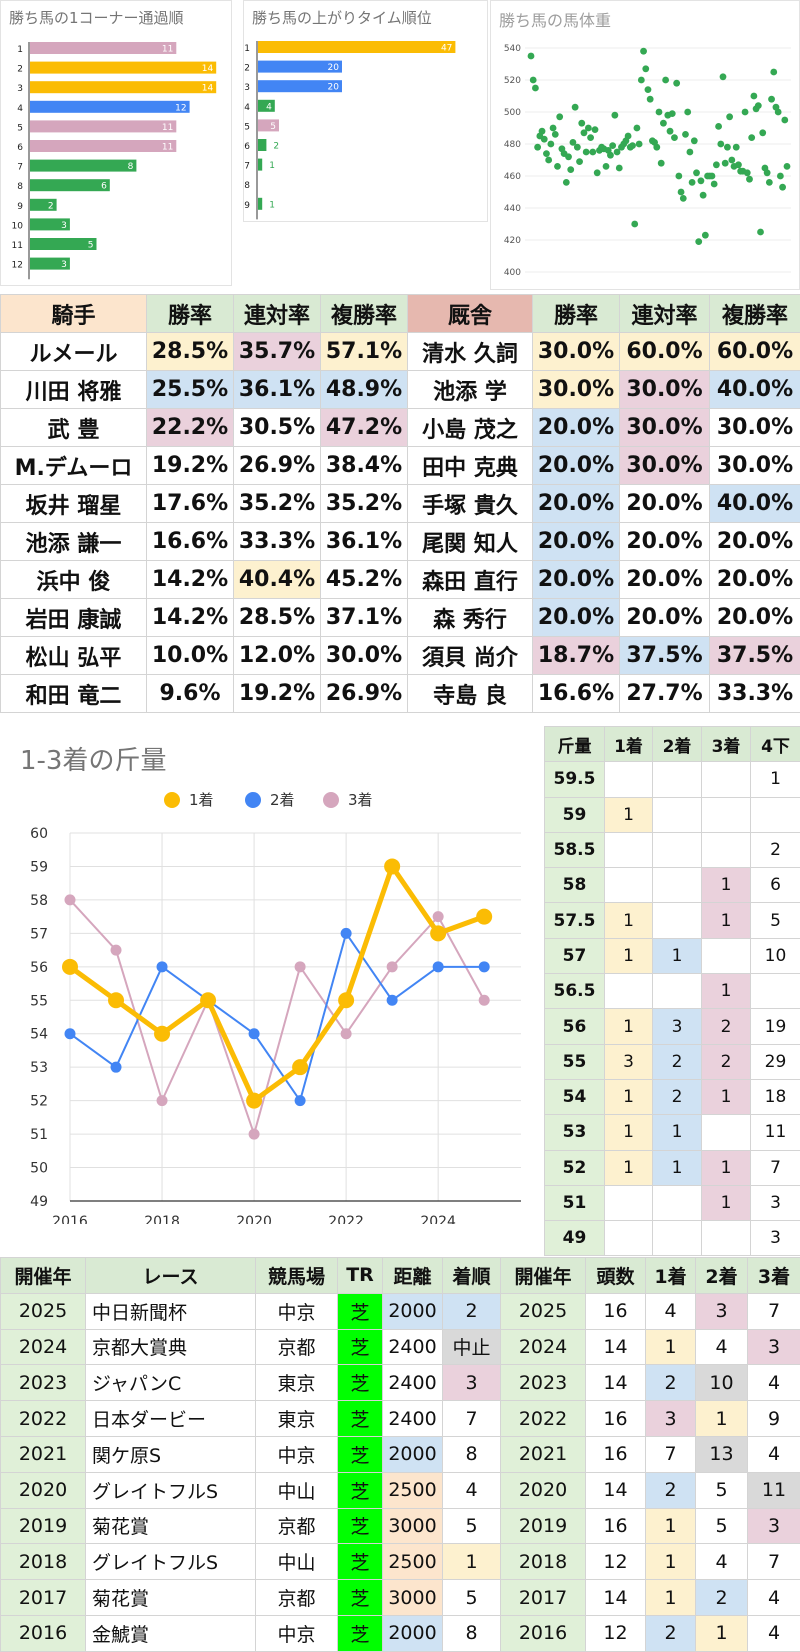 This screenshot has height=1652, width=800. What do you see at coordinates (39, 1202) in the screenshot?
I see `kinryo-y-tick-label: 49` at bounding box center [39, 1202].